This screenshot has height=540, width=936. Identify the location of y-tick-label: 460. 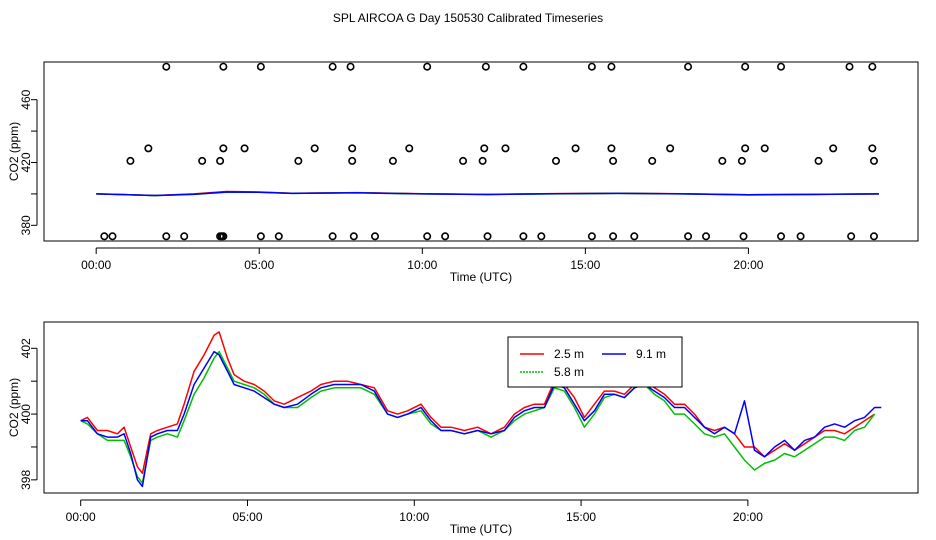
(26, 99).